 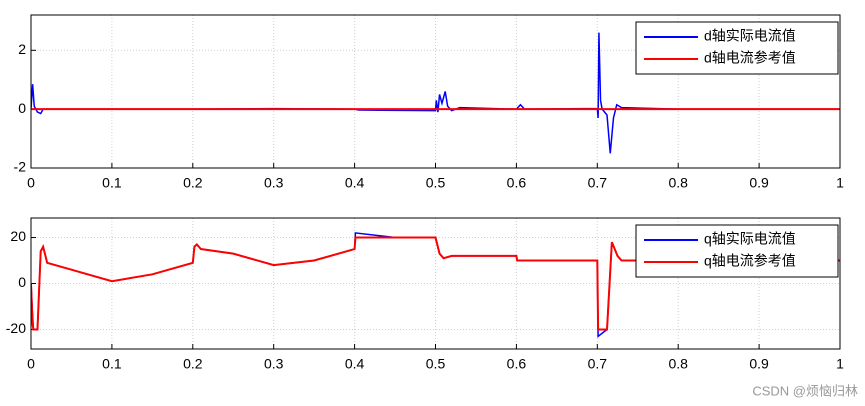 I want to click on legend-label: q轴电流参考值, so click(x=750, y=261).